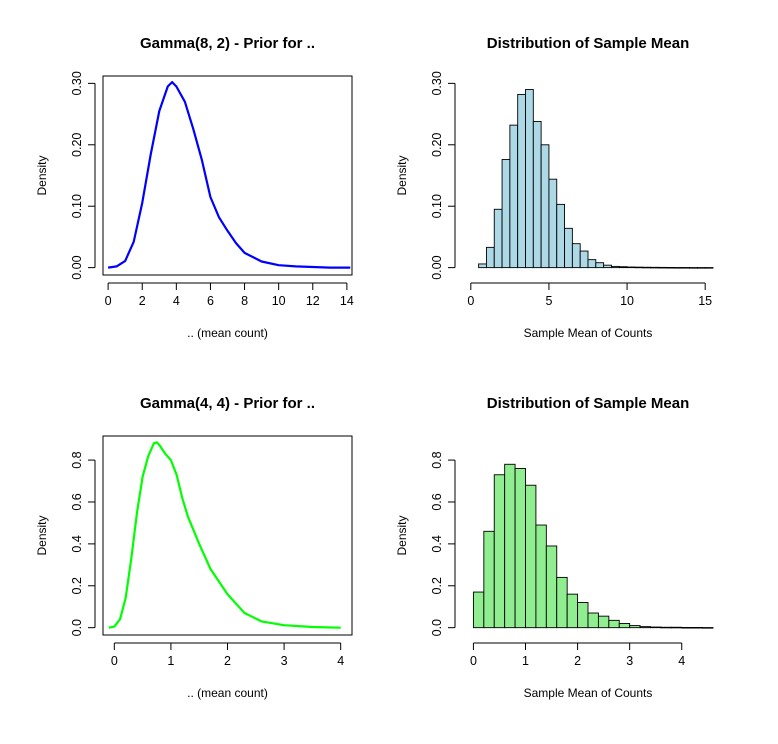 The width and height of the screenshot is (778, 744). What do you see at coordinates (548, 301) in the screenshot?
I see `x-tick-label: 5` at bounding box center [548, 301].